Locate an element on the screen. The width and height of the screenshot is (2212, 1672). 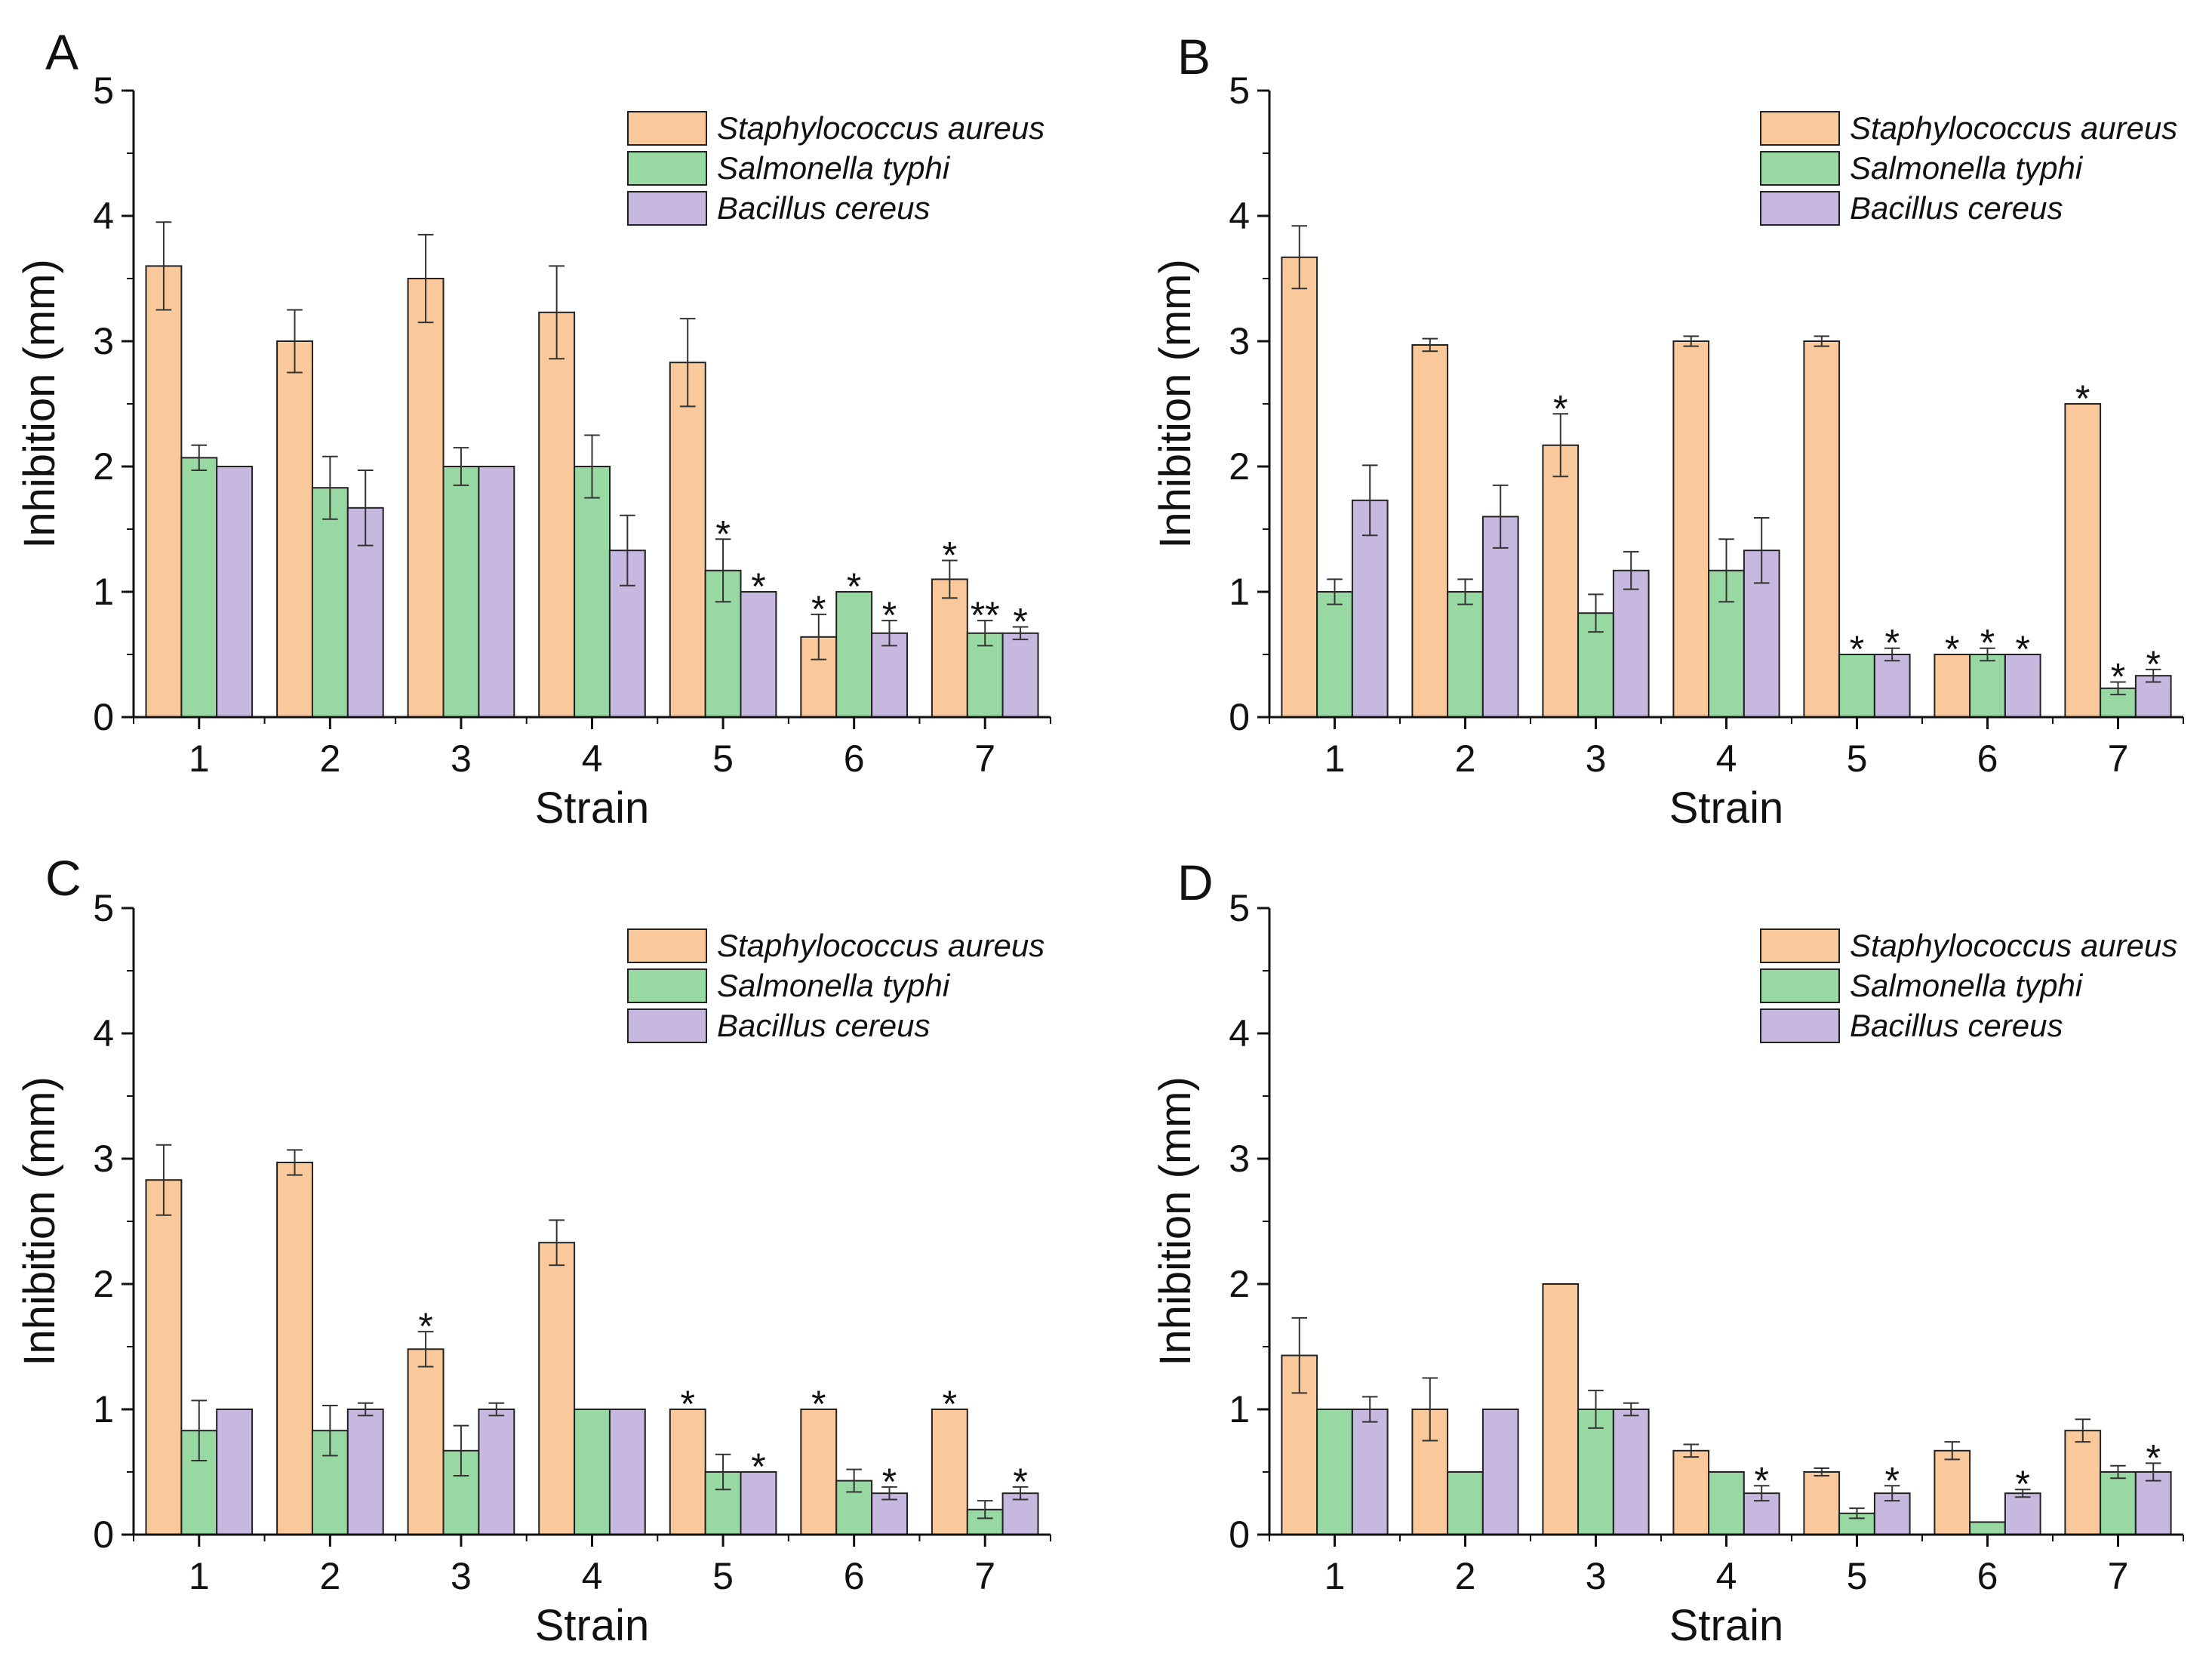
legend-label: Staphylococcus aureus is located at coordinates (2014, 128).